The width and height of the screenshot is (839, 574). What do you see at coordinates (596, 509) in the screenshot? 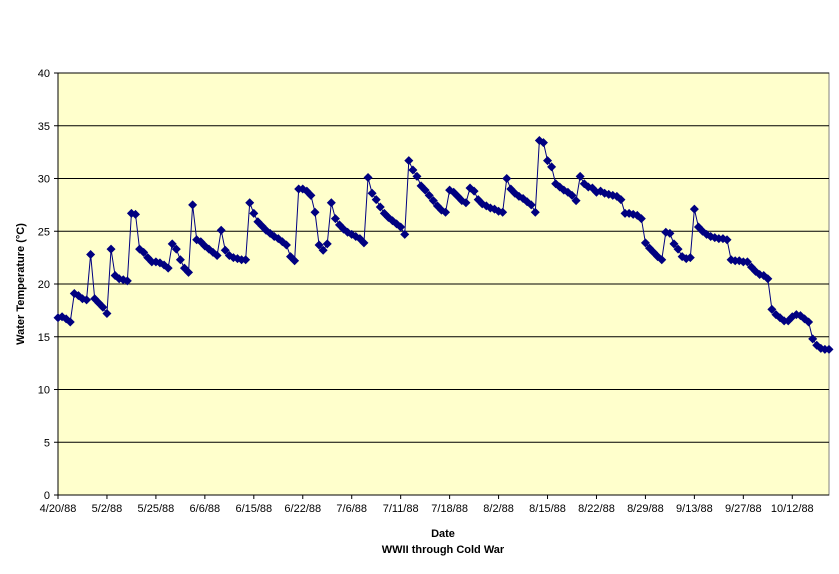
I see `x-tick-label: 8/22/88` at bounding box center [596, 509].